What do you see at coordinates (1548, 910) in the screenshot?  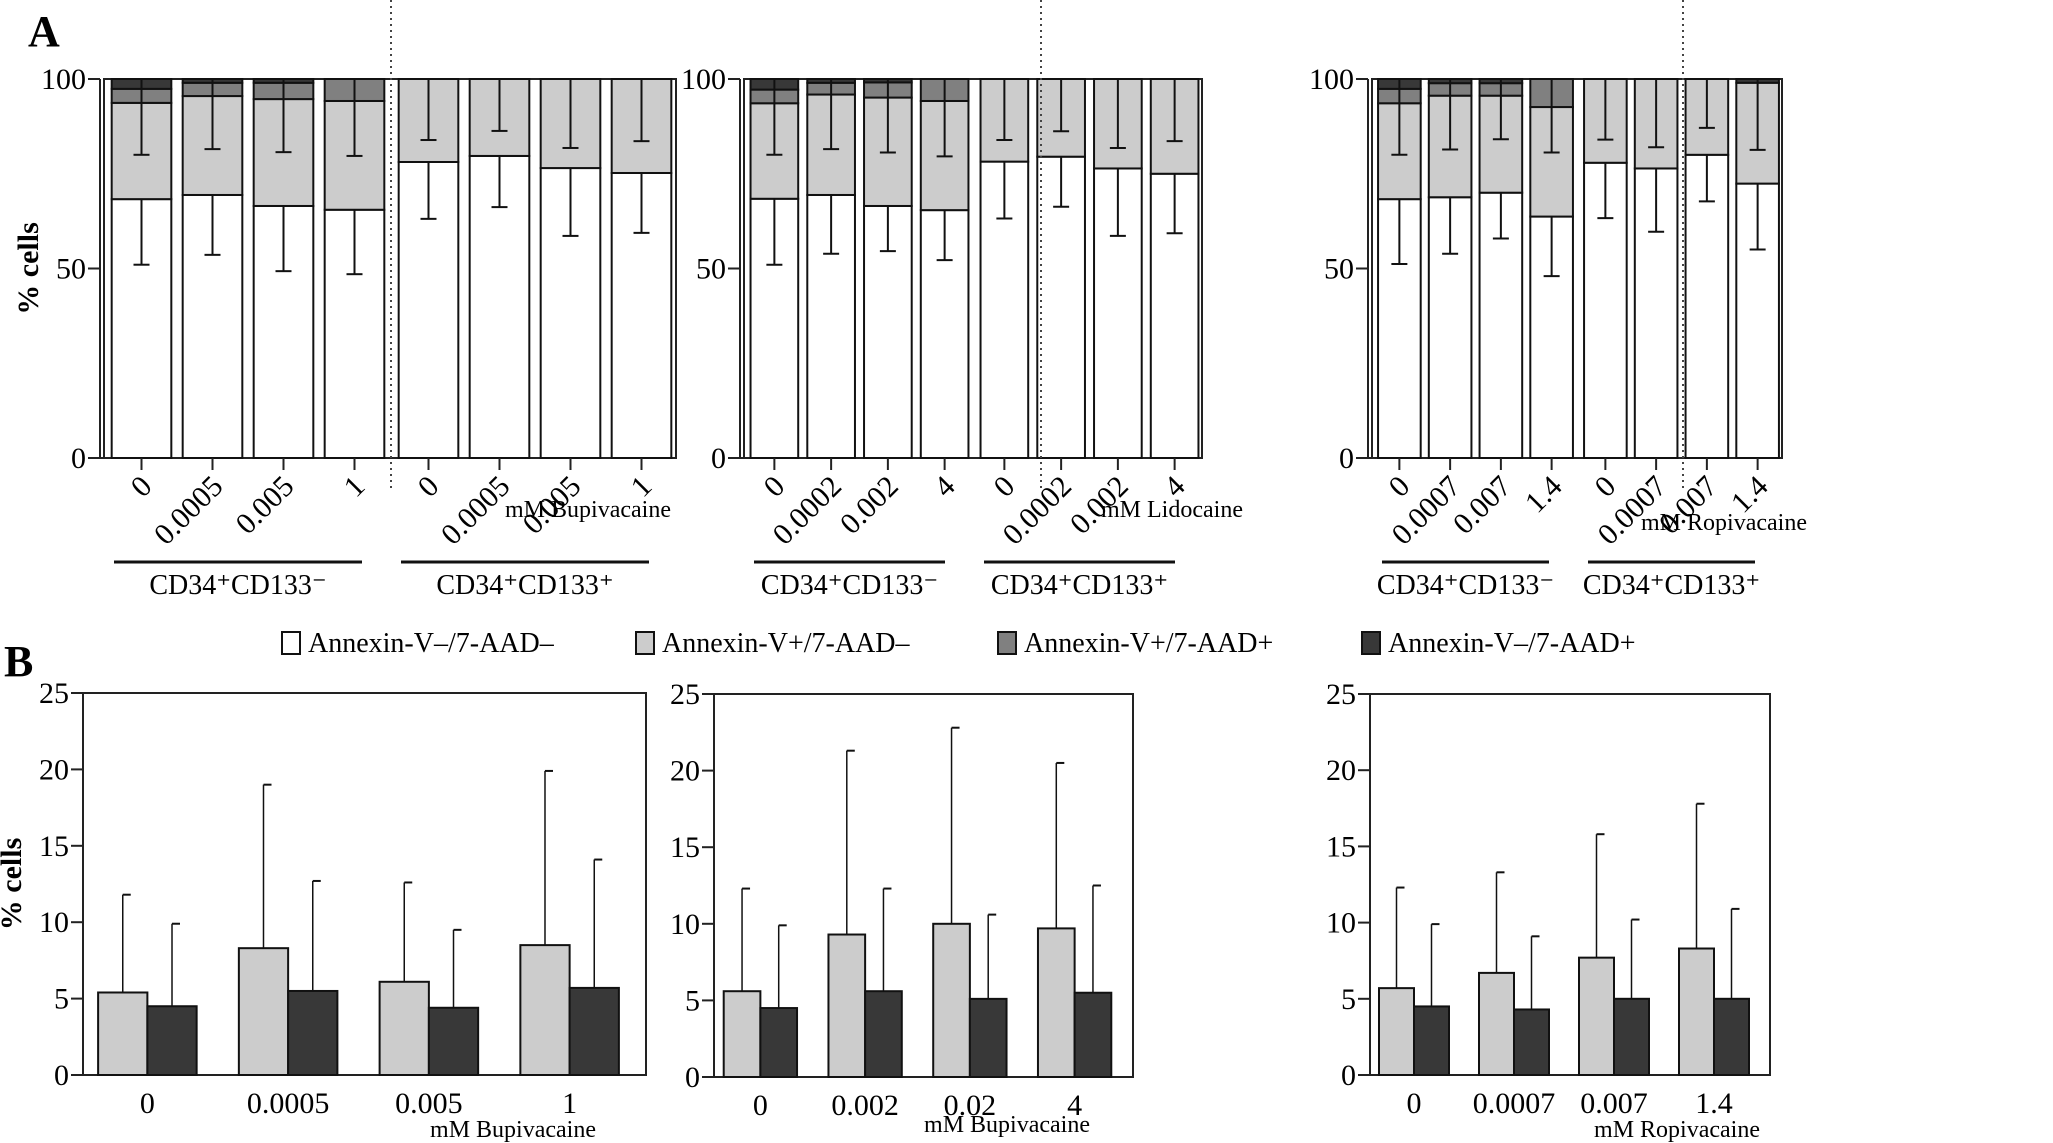 I see `chart-B-ropivacaine: 0 5 10 15 20 25 0 0.0007 0.007 1.4mM Ropivacaine` at bounding box center [1548, 910].